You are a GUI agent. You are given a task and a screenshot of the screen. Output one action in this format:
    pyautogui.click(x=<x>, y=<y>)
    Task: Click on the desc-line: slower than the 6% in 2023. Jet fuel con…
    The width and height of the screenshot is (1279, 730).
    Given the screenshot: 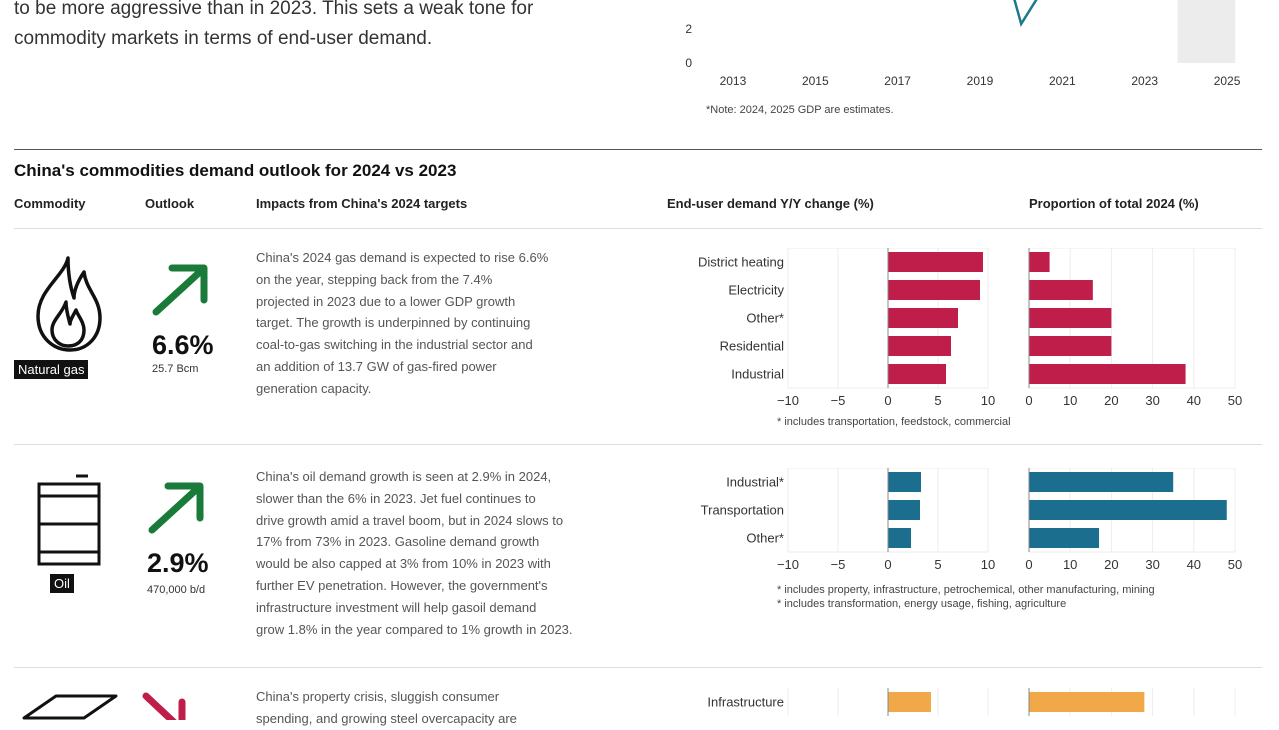 What is the action you would take?
    pyautogui.click(x=396, y=498)
    